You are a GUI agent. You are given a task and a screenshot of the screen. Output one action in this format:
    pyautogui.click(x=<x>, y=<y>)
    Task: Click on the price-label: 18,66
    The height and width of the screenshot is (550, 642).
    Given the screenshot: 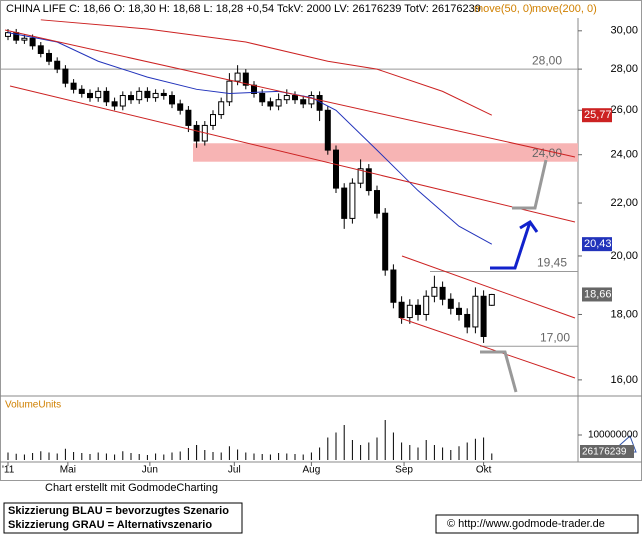 What is the action you would take?
    pyautogui.click(x=598, y=294)
    